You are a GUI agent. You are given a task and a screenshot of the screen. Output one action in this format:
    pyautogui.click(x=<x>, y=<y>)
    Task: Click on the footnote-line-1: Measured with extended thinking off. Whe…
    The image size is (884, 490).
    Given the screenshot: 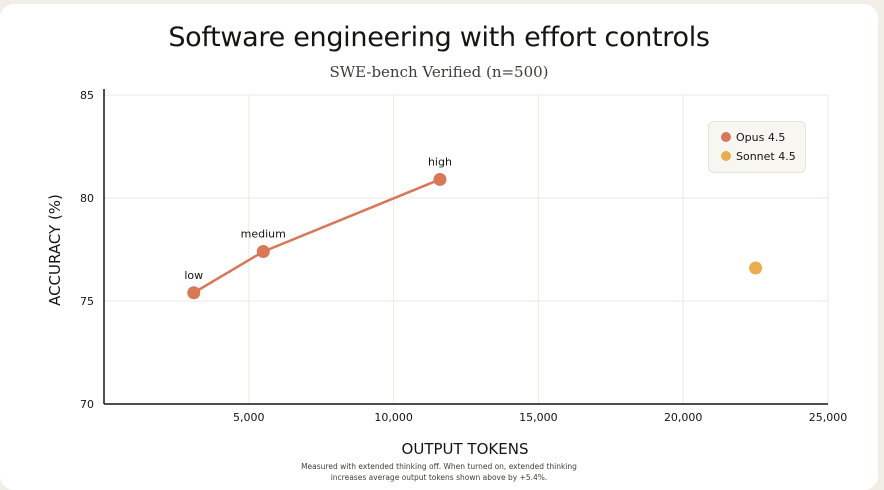 What is the action you would take?
    pyautogui.click(x=439, y=466)
    